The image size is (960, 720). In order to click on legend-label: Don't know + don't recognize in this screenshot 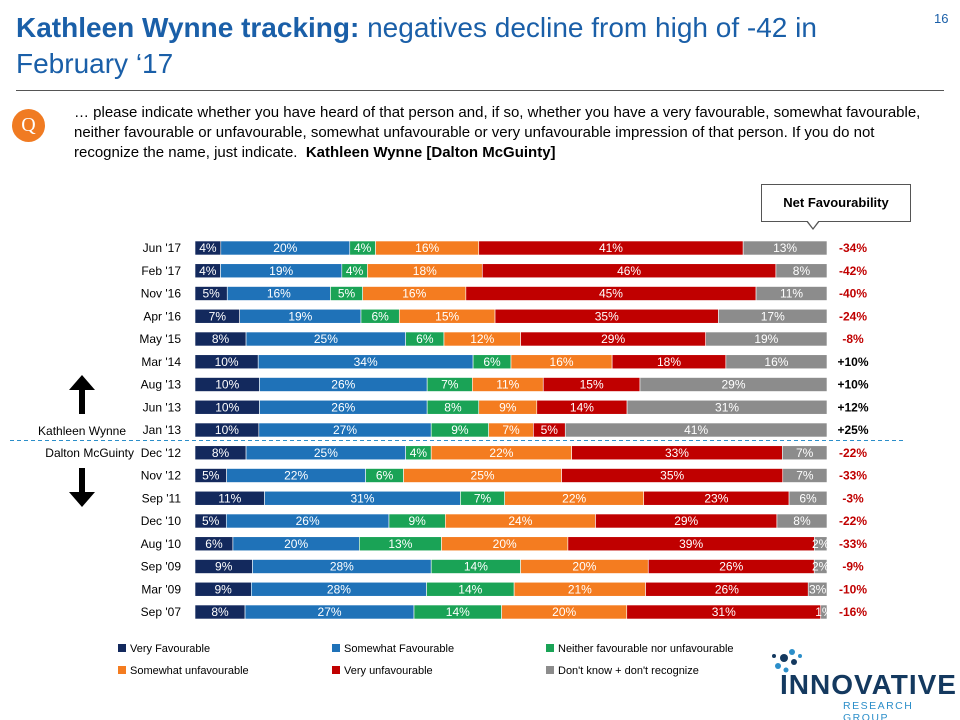, I will do `click(628, 671)`.